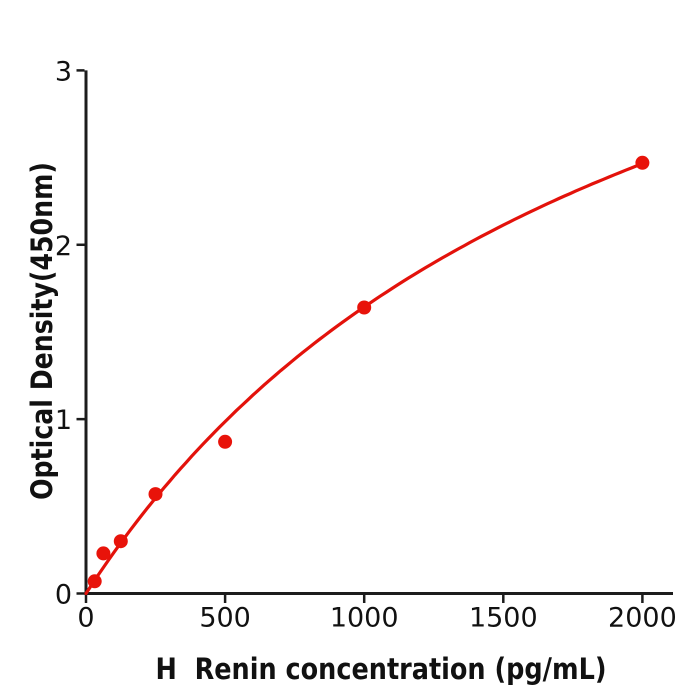 Image resolution: width=700 pixels, height=700 pixels. What do you see at coordinates (63, 595) in the screenshot?
I see `y-tick-label: 0` at bounding box center [63, 595].